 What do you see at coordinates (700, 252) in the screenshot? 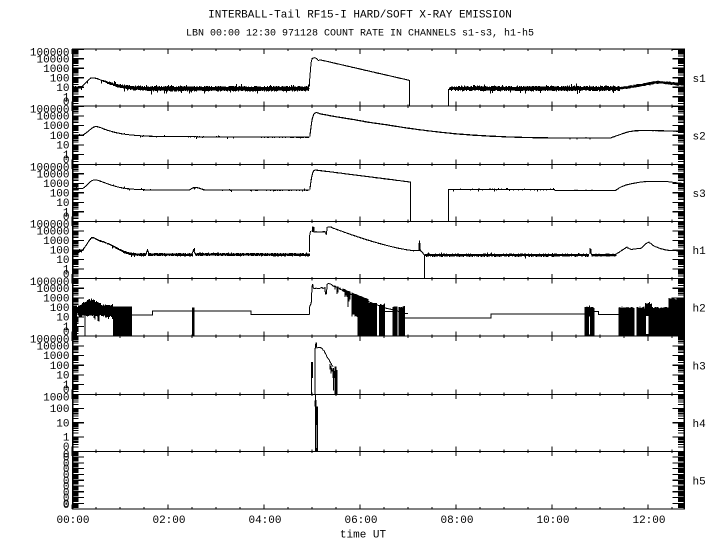
I see `svg-text: h1` at bounding box center [700, 252].